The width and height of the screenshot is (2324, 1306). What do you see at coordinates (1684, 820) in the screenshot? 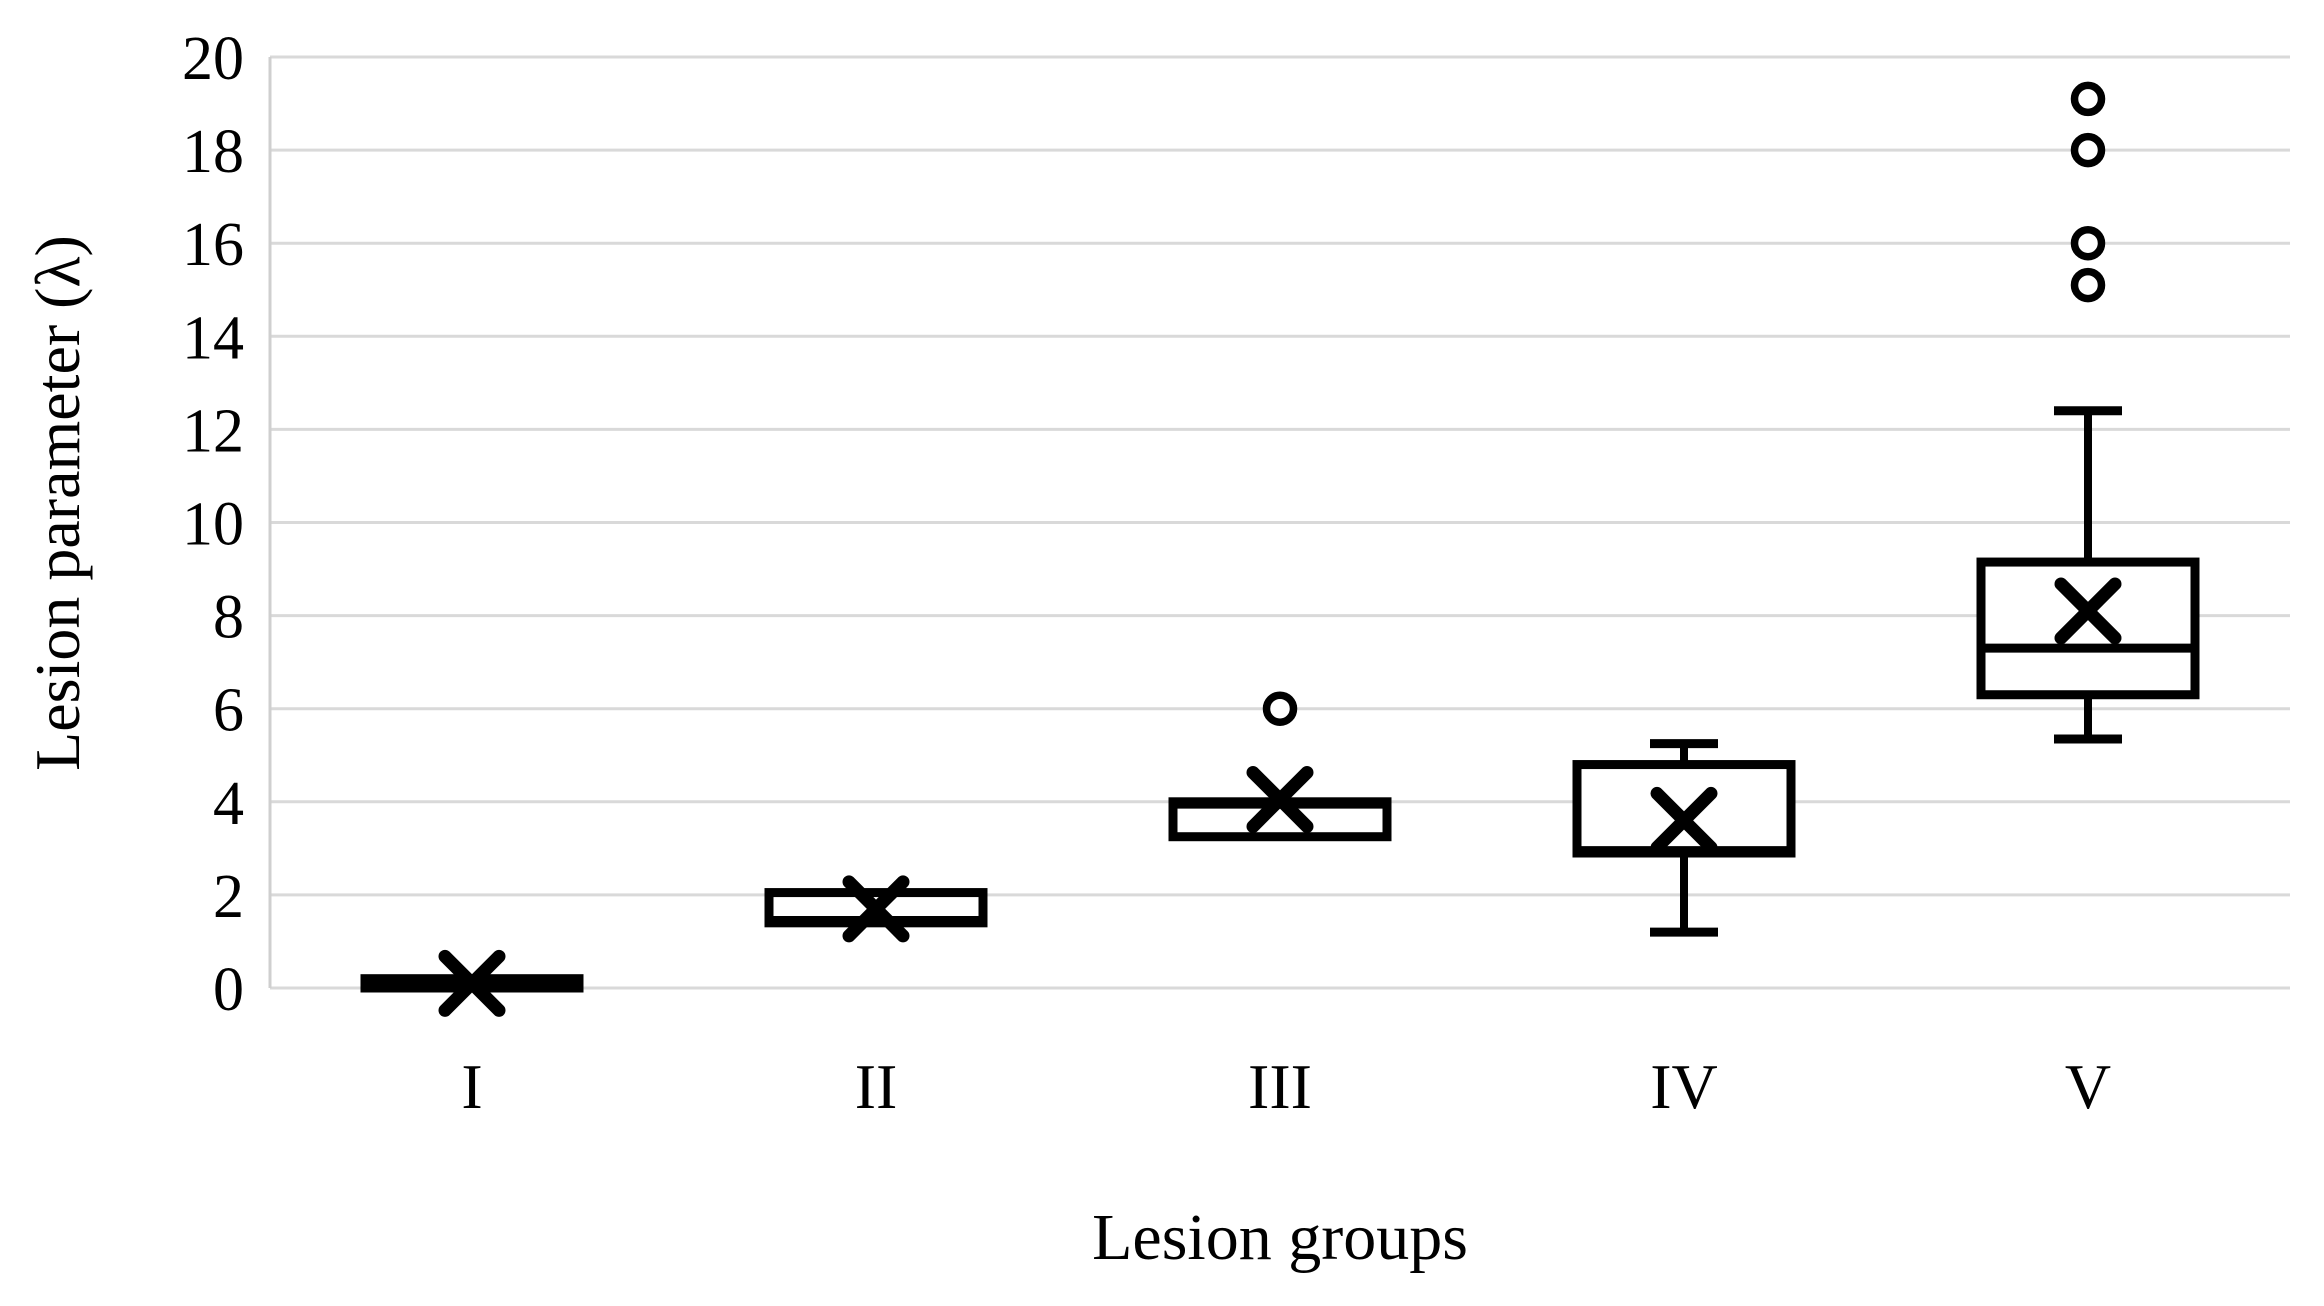
I see `mean-marker-IV` at bounding box center [1684, 820].